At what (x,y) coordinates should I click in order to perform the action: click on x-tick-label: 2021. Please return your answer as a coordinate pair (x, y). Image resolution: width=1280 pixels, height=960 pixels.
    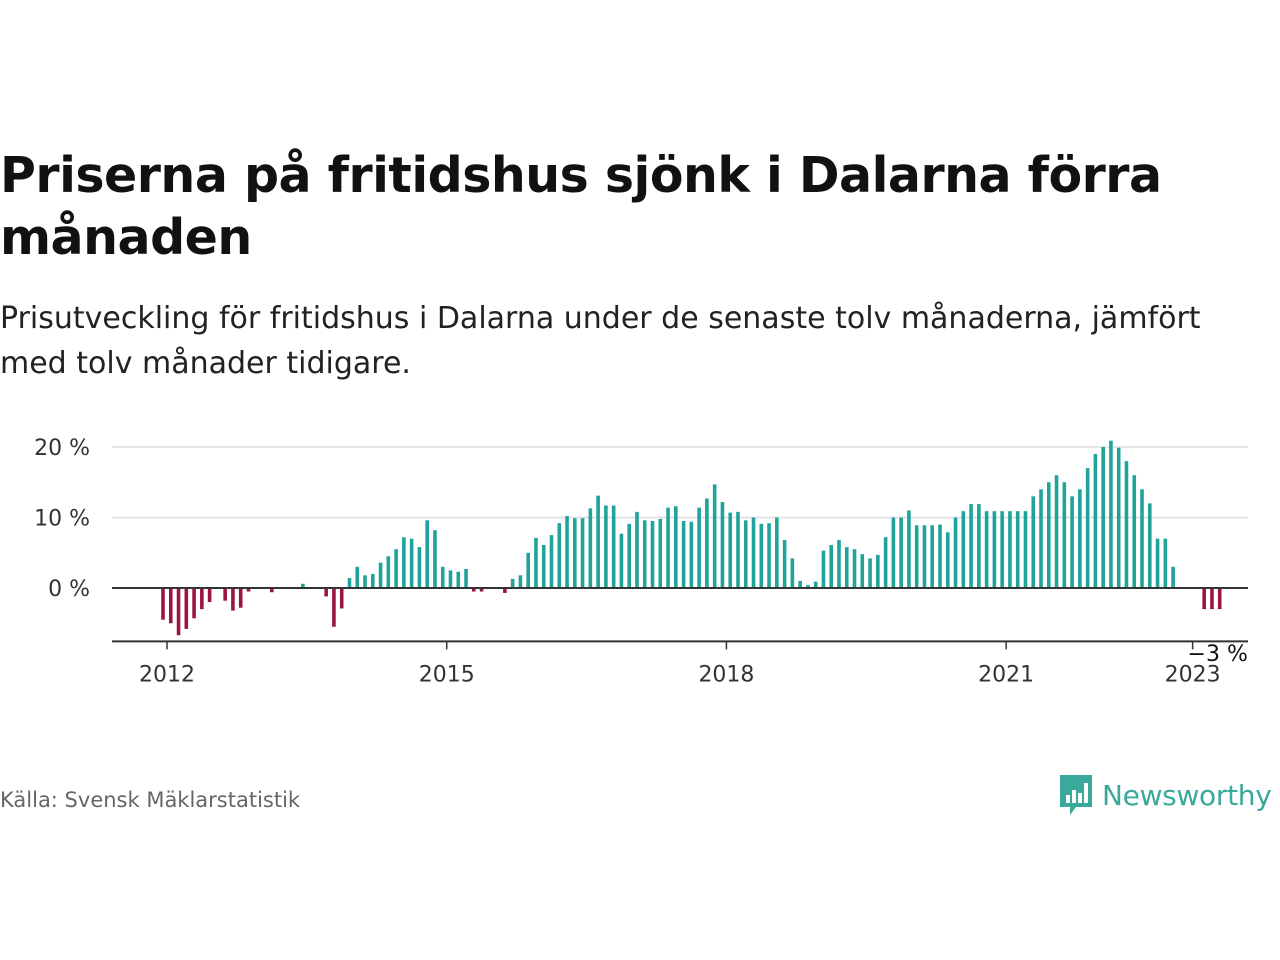
    Looking at the image, I should click on (1006, 674).